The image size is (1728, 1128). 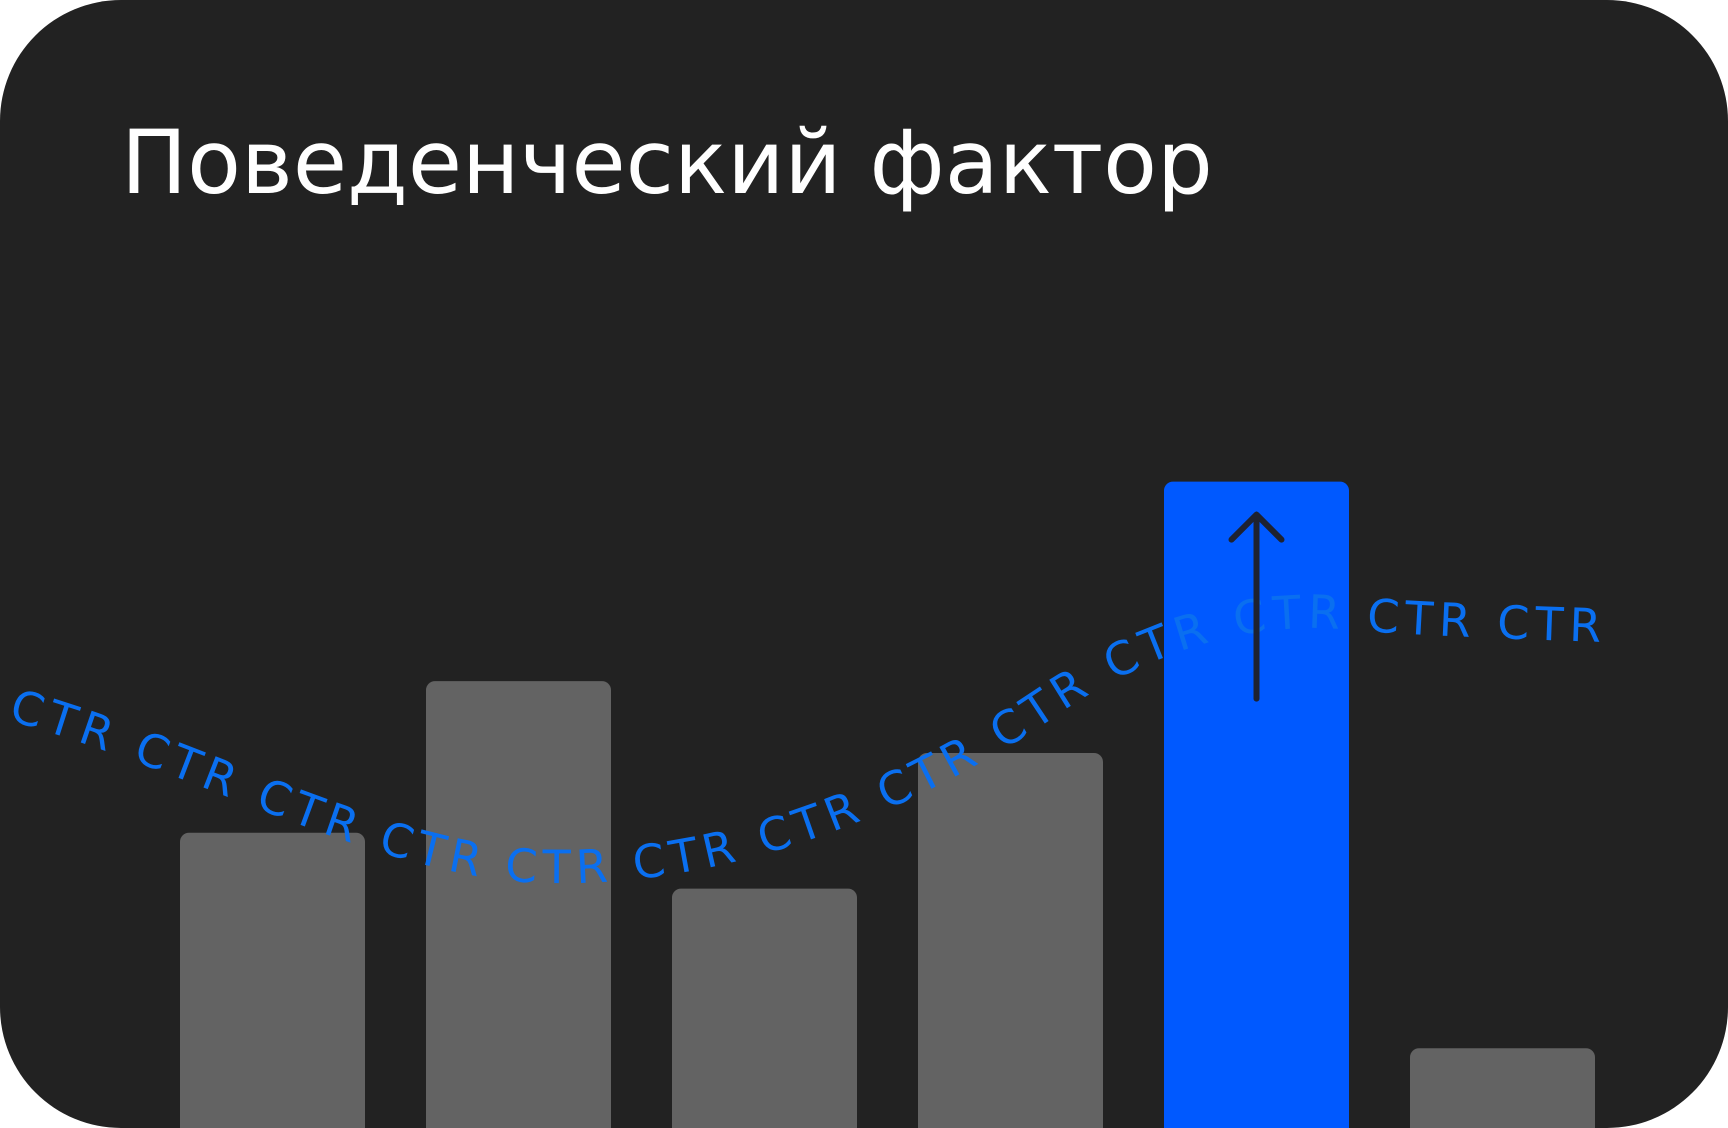 I want to click on arrow-up-icon, so click(x=1256, y=606).